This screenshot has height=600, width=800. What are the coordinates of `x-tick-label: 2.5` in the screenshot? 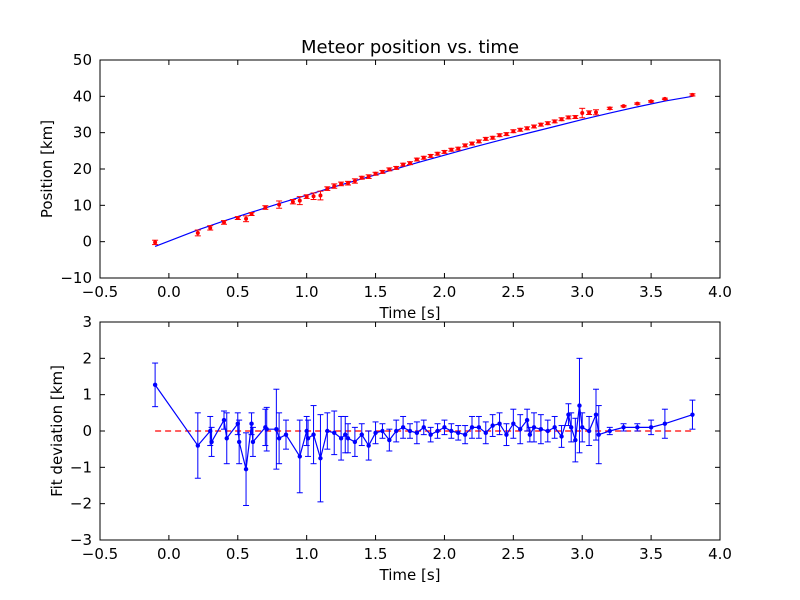 It's located at (513, 554).